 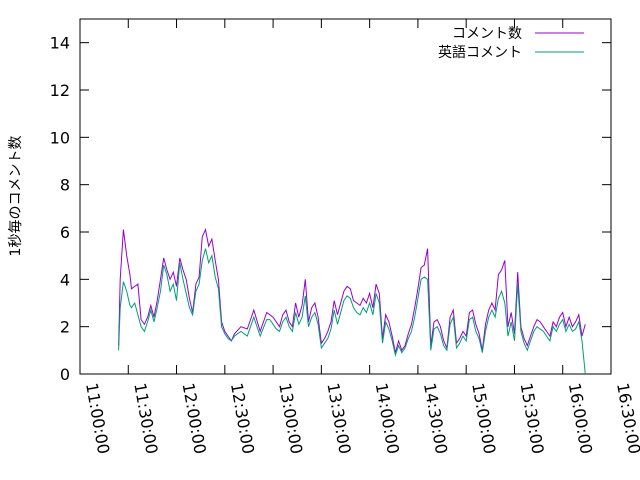 I want to click on x-tick-label: 11:00:00, so click(x=97, y=418).